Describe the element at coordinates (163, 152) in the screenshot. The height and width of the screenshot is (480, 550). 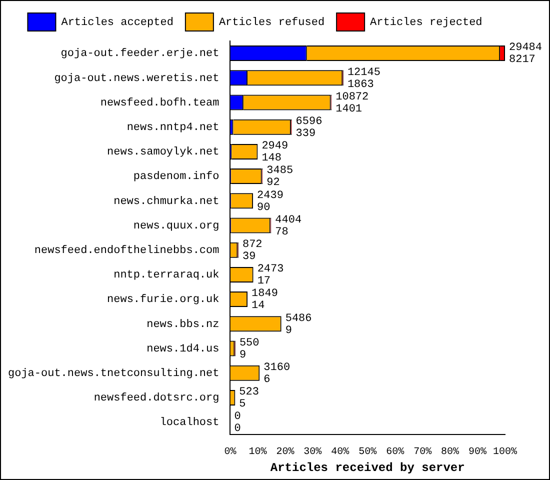
I see `y-tick-label: news.samoylyk.net` at that location.